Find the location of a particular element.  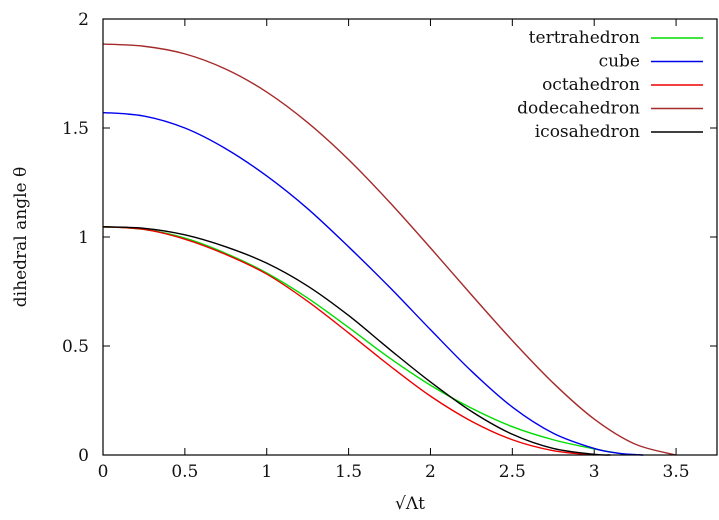

x-axis-label: √Λt is located at coordinates (410, 504).